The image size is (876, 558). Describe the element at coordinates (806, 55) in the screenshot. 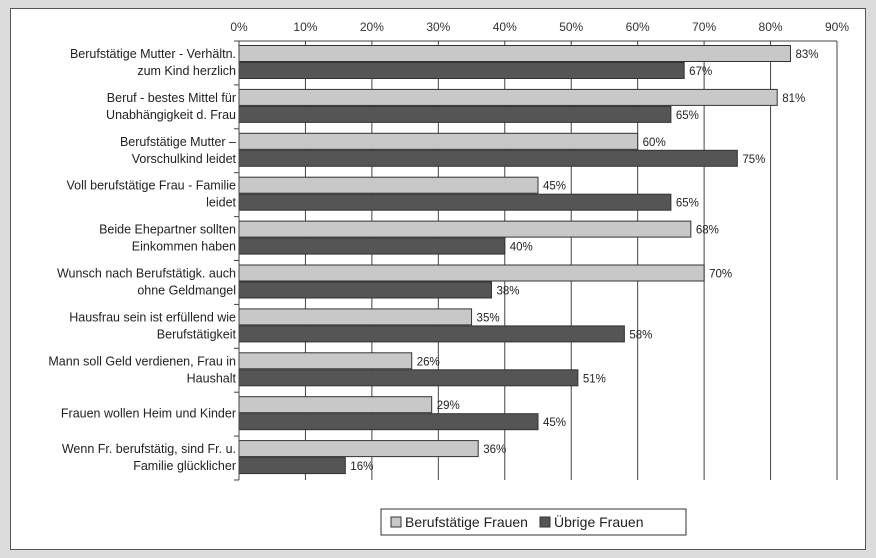

I see `data-label: 83%` at that location.